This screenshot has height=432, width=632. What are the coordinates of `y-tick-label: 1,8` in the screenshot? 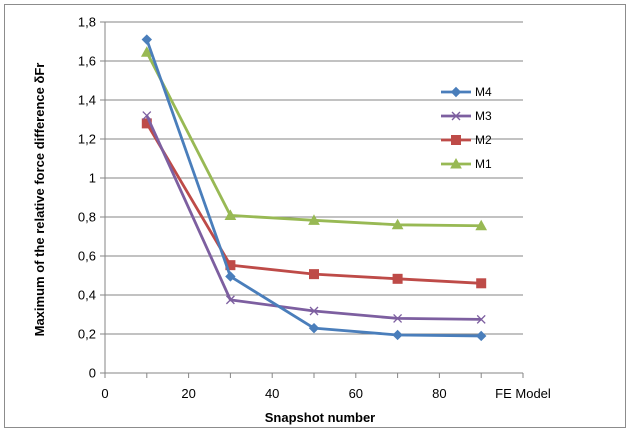 It's located at (87, 22).